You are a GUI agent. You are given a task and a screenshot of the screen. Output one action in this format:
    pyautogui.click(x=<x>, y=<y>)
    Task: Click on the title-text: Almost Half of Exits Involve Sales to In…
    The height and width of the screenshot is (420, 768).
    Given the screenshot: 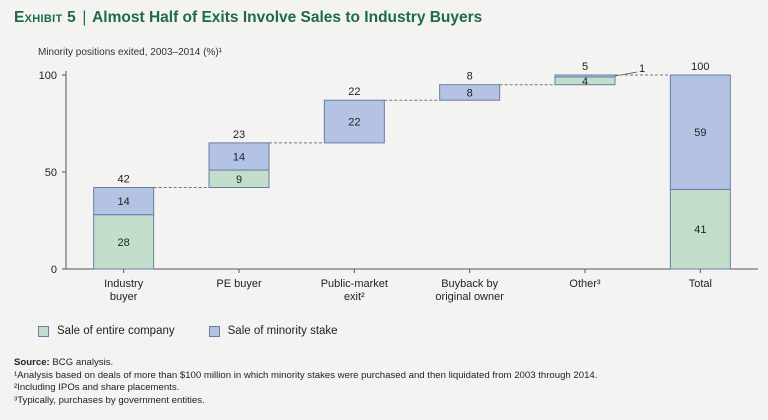 What is the action you would take?
    pyautogui.click(x=287, y=17)
    